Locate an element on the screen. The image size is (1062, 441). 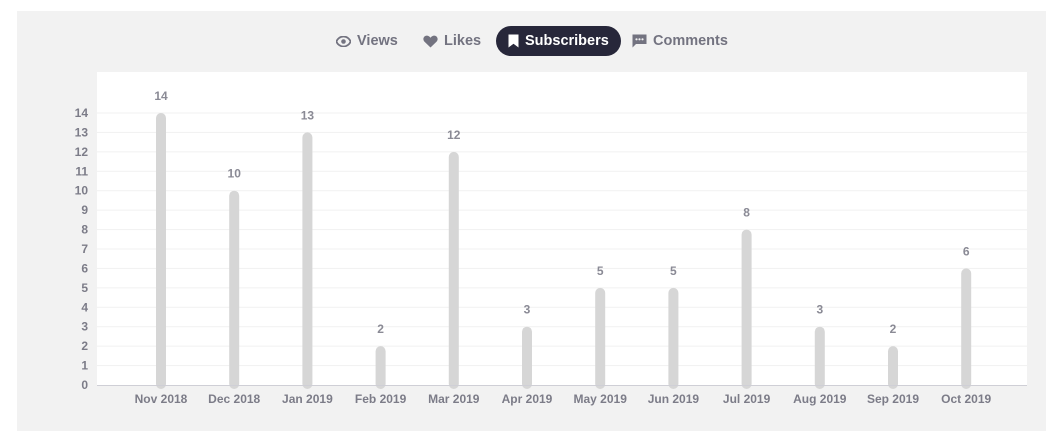
y-tick-label: 5 is located at coordinates (84, 288).